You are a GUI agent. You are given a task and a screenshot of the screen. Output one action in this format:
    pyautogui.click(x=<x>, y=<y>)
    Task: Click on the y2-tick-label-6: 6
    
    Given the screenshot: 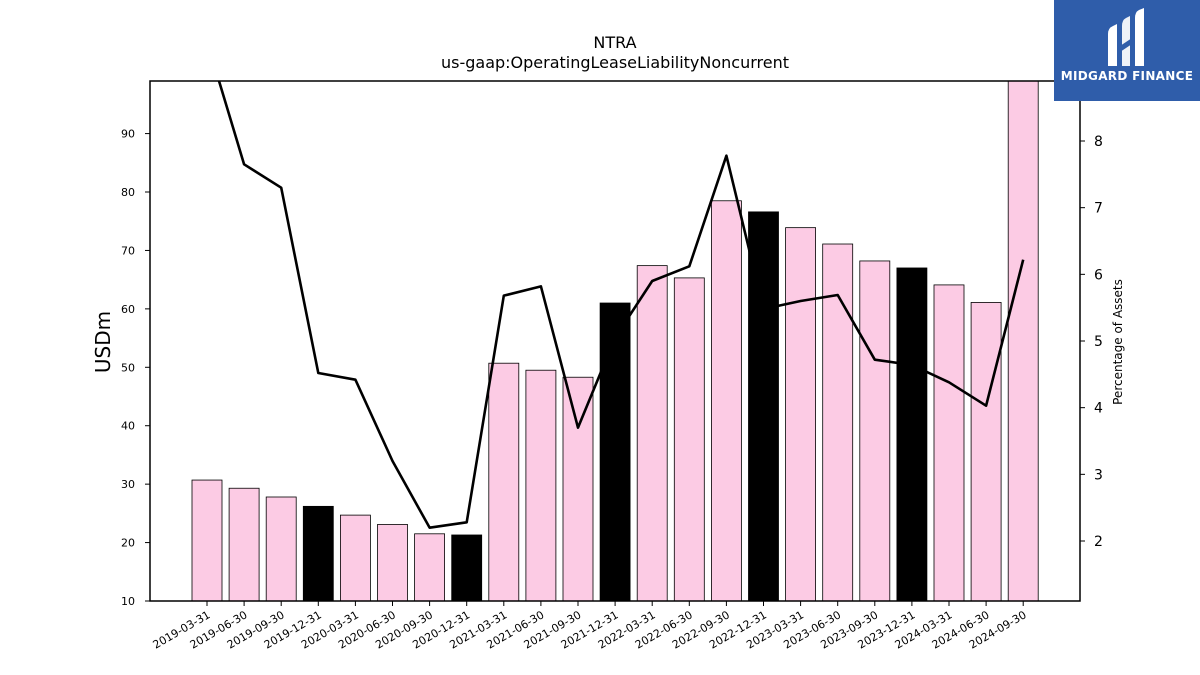 What is the action you would take?
    pyautogui.click(x=1098, y=275)
    